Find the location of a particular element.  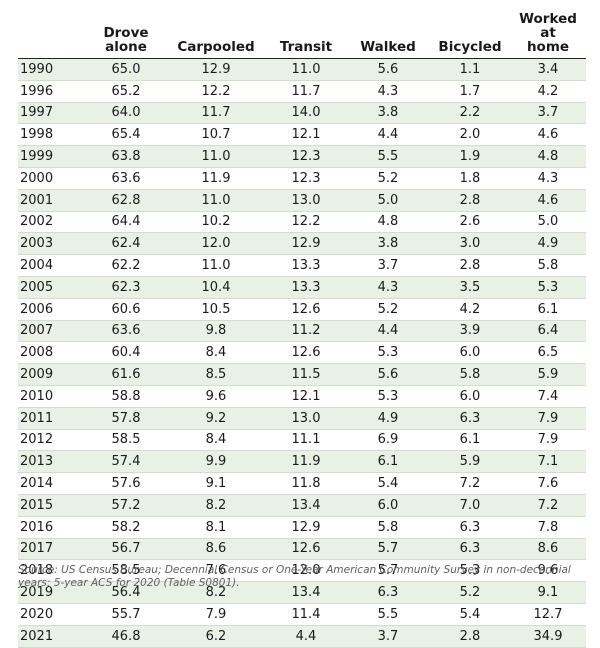

cell-year: 2018 is located at coordinates (52, 571).